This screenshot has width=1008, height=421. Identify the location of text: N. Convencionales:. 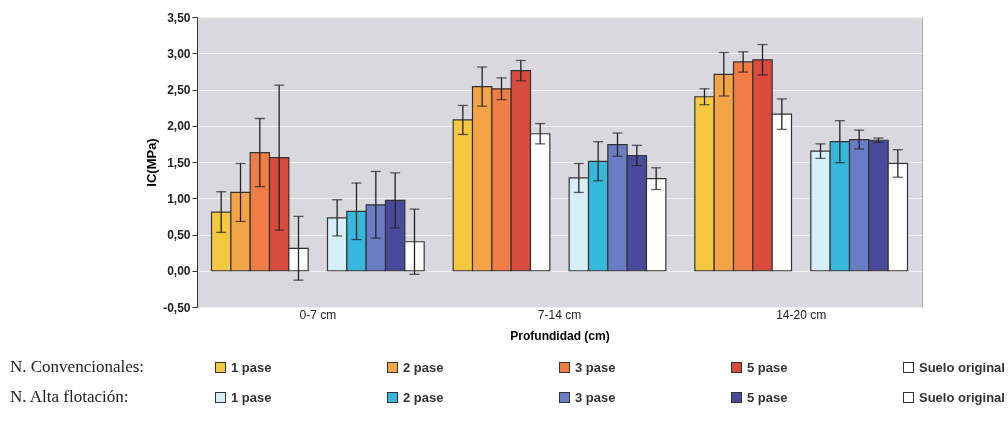
(78, 367).